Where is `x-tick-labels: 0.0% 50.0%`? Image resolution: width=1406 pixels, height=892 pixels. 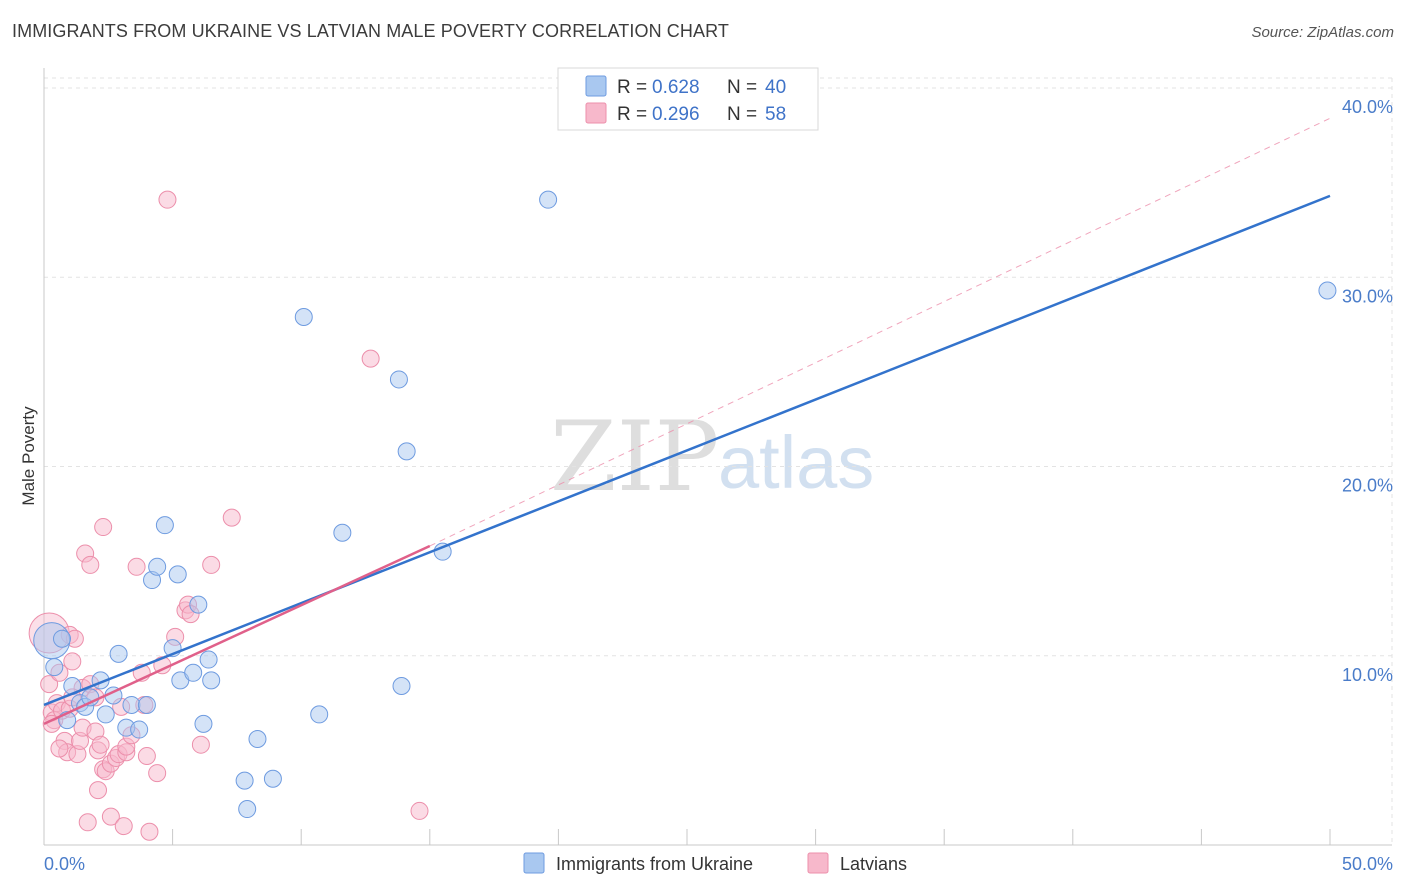 x-tick-labels: 0.0% 50.0% is located at coordinates (718, 864).